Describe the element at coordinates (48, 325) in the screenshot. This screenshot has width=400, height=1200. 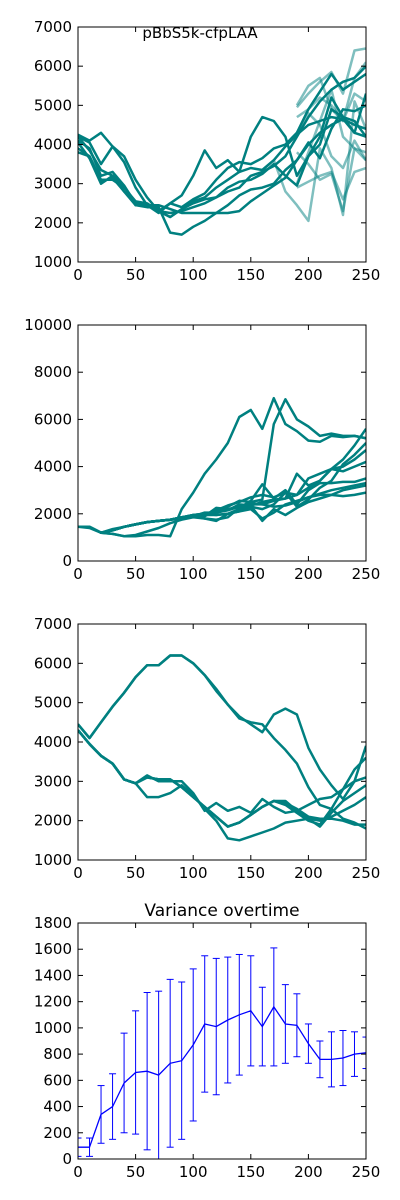
I see `y-tick-label: 10000` at that location.